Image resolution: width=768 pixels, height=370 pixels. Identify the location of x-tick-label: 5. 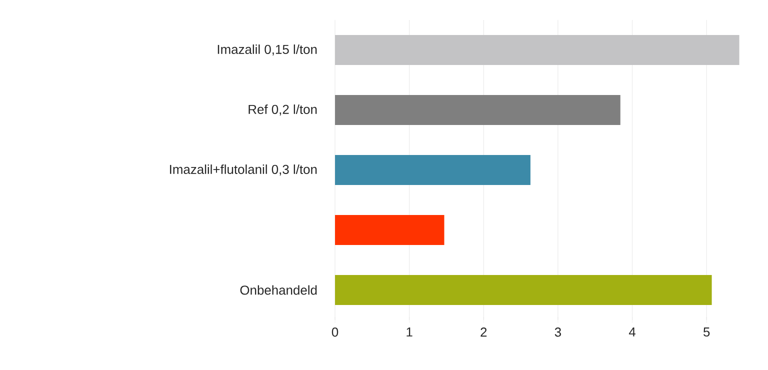
(706, 332).